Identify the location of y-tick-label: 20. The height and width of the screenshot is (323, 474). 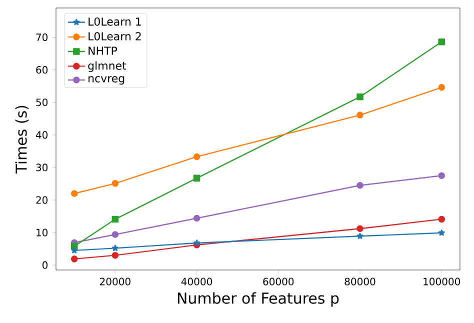
(42, 200).